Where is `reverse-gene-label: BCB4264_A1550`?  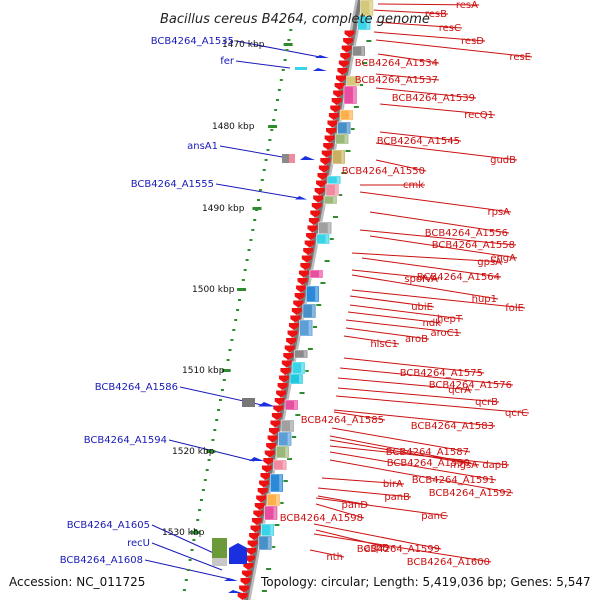 reverse-gene-label: BCB4264_A1550 is located at coordinates (383, 171).